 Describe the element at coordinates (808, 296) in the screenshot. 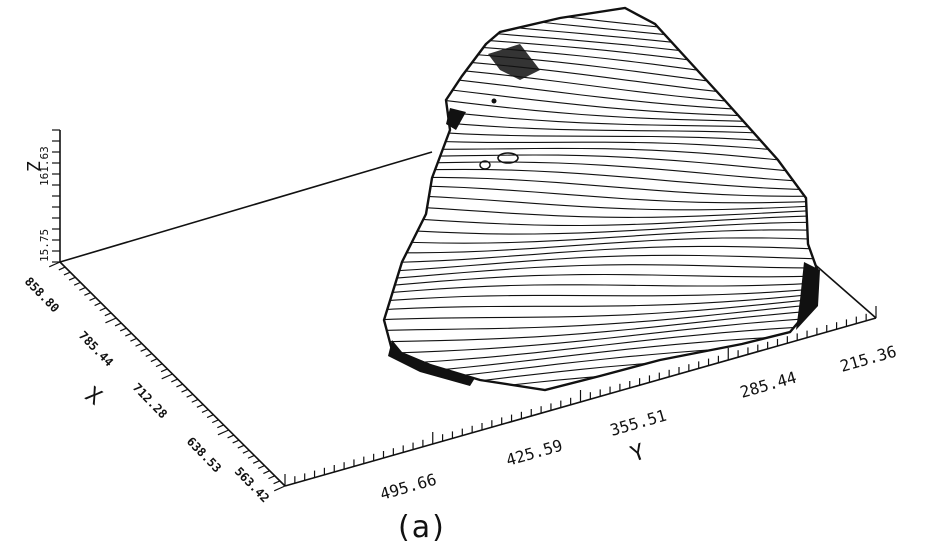

I see `right-dark-edge` at that location.